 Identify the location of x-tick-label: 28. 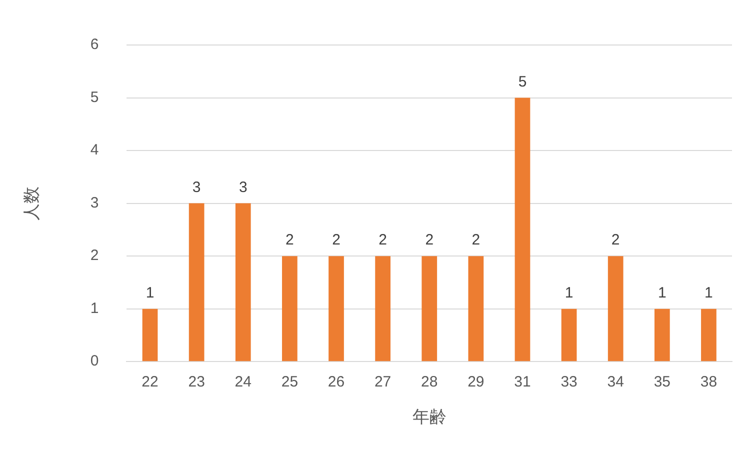
(429, 382).